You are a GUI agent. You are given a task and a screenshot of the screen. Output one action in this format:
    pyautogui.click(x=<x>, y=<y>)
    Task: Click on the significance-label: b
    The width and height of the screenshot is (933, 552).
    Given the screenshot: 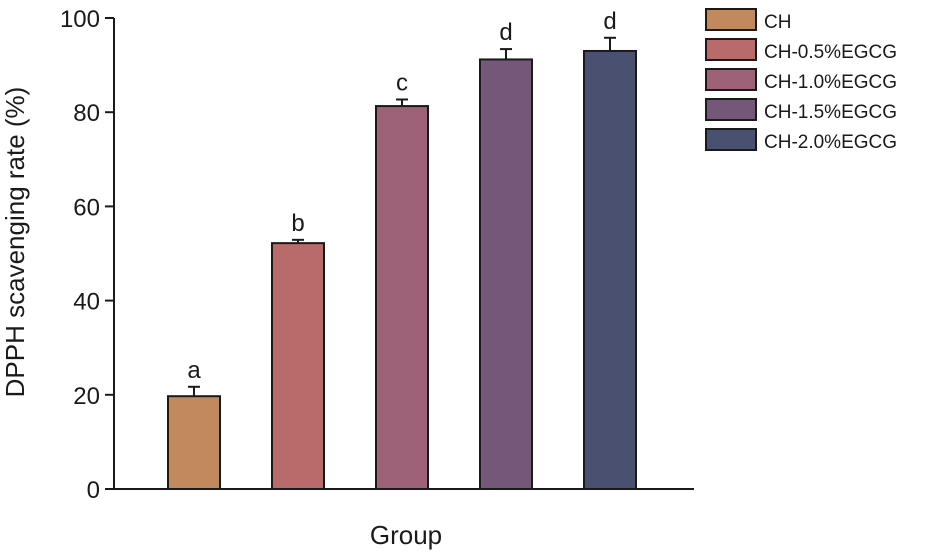 What is the action you would take?
    pyautogui.click(x=297, y=223)
    